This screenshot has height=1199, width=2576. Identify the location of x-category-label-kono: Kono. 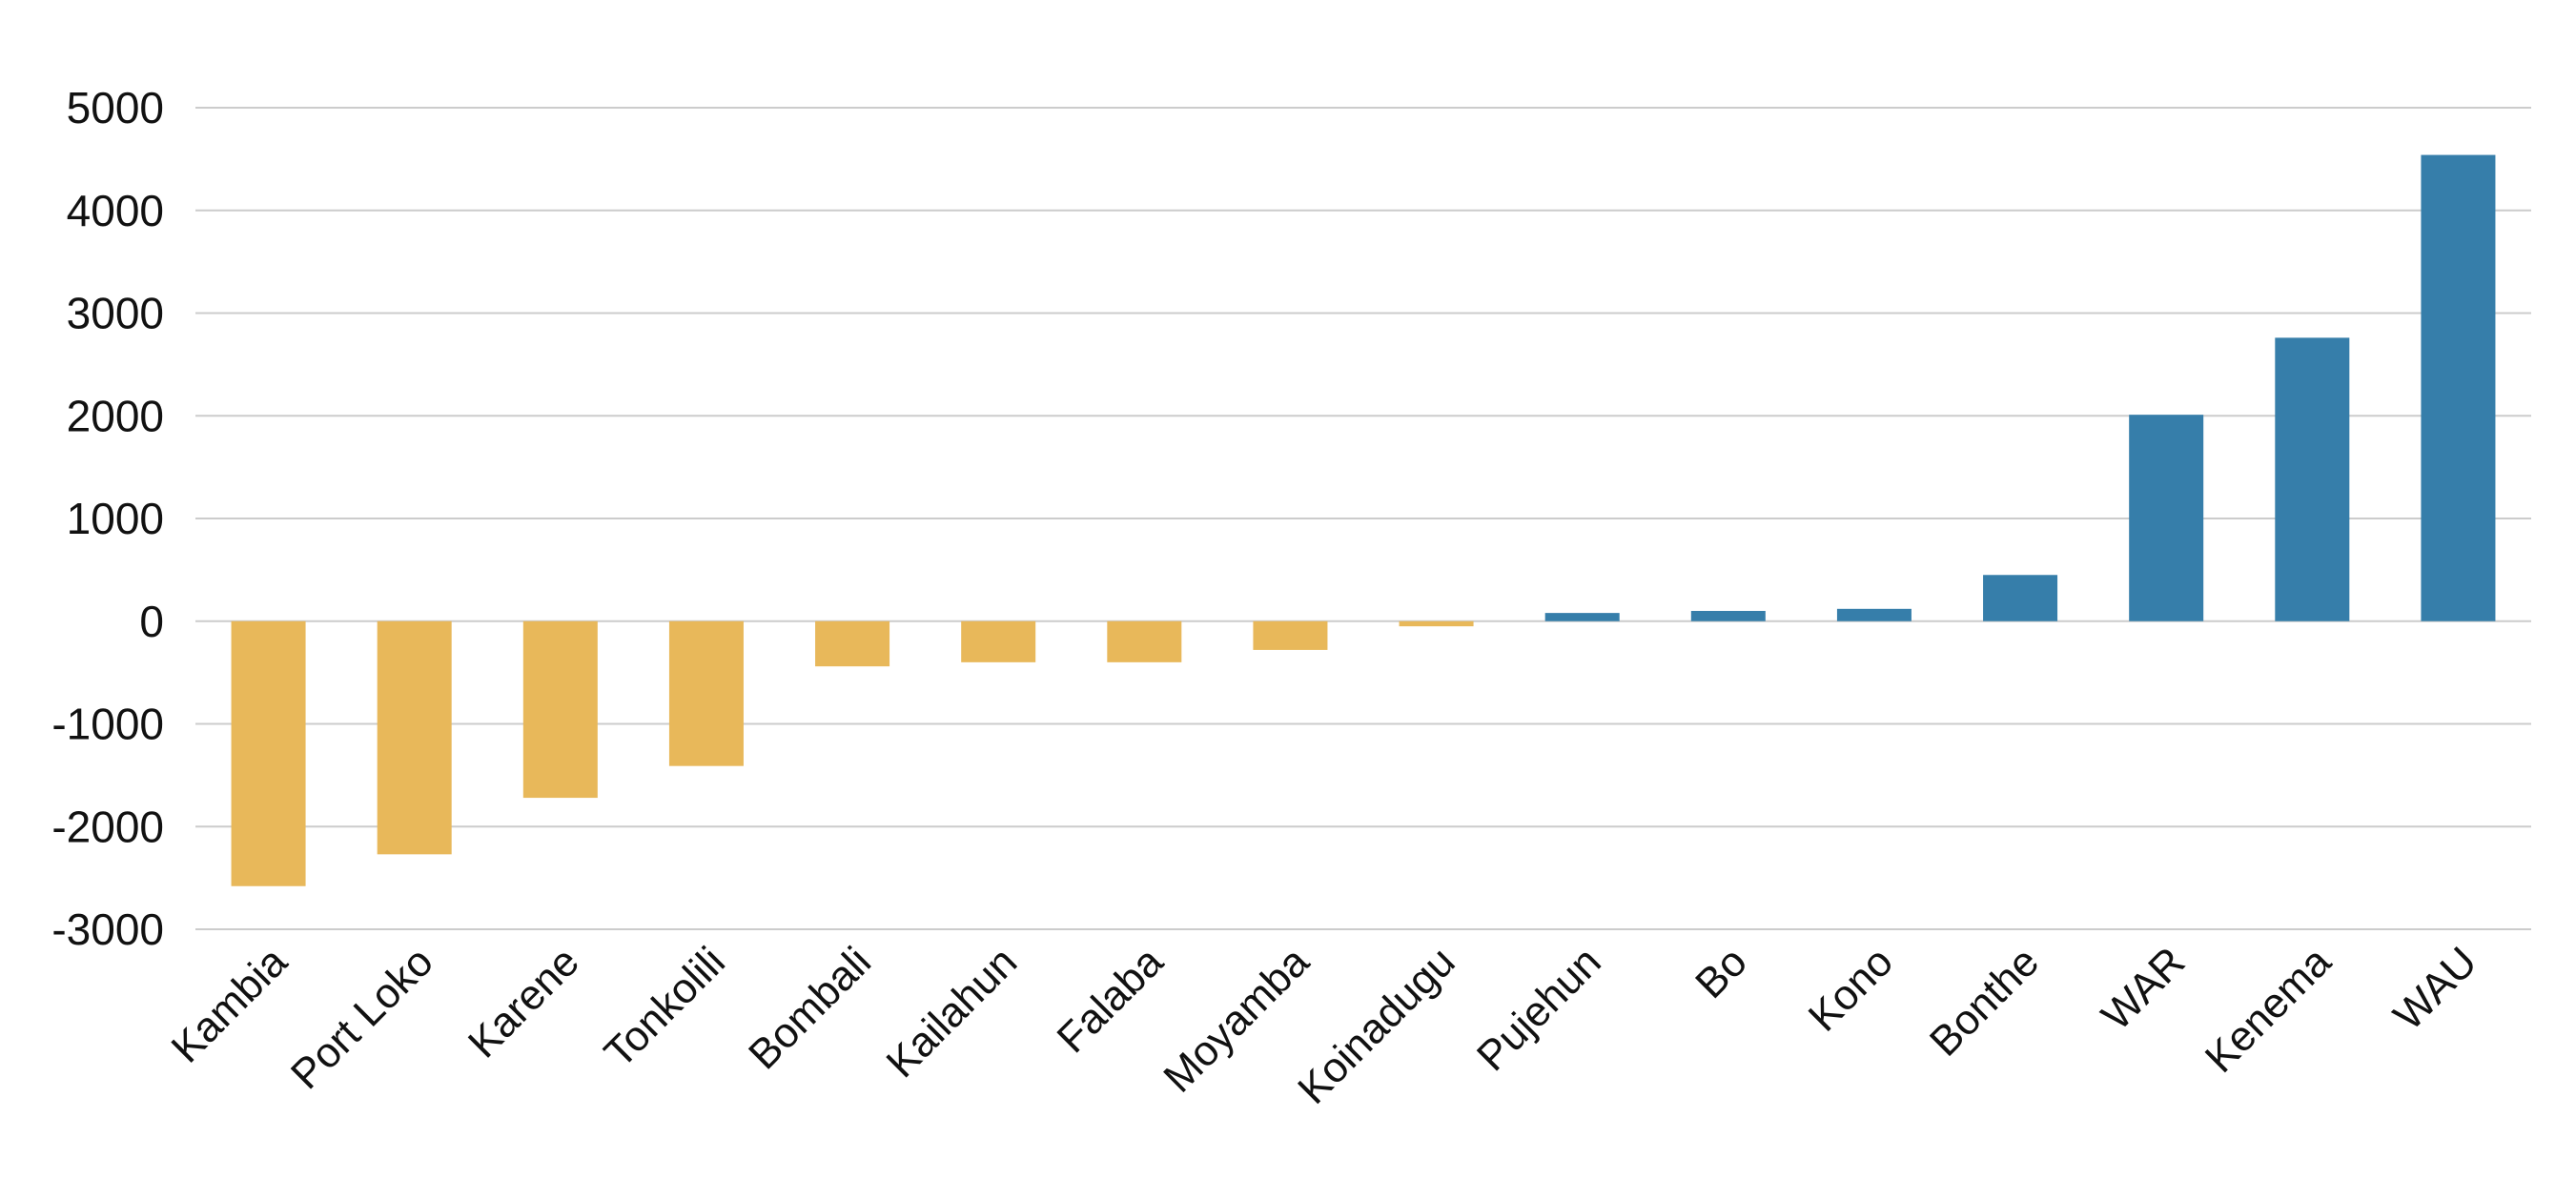
(1851, 989).